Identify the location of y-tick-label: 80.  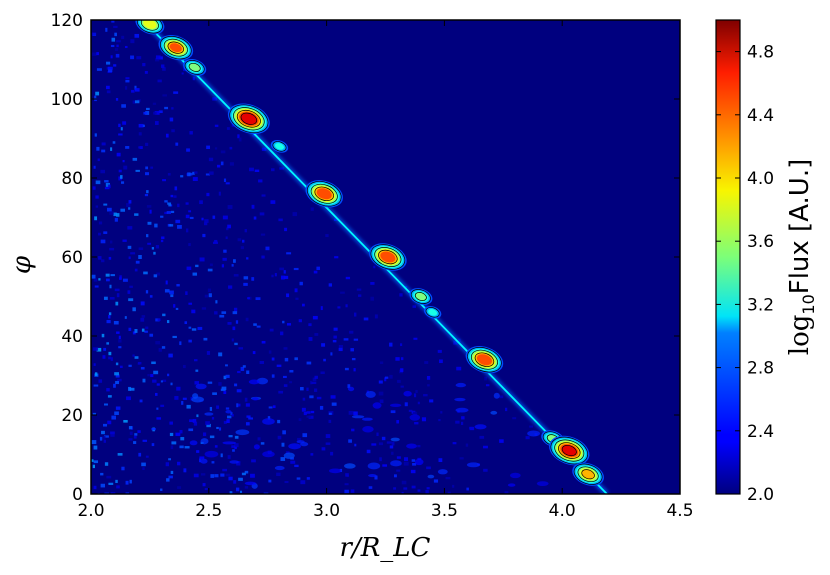
(72, 179).